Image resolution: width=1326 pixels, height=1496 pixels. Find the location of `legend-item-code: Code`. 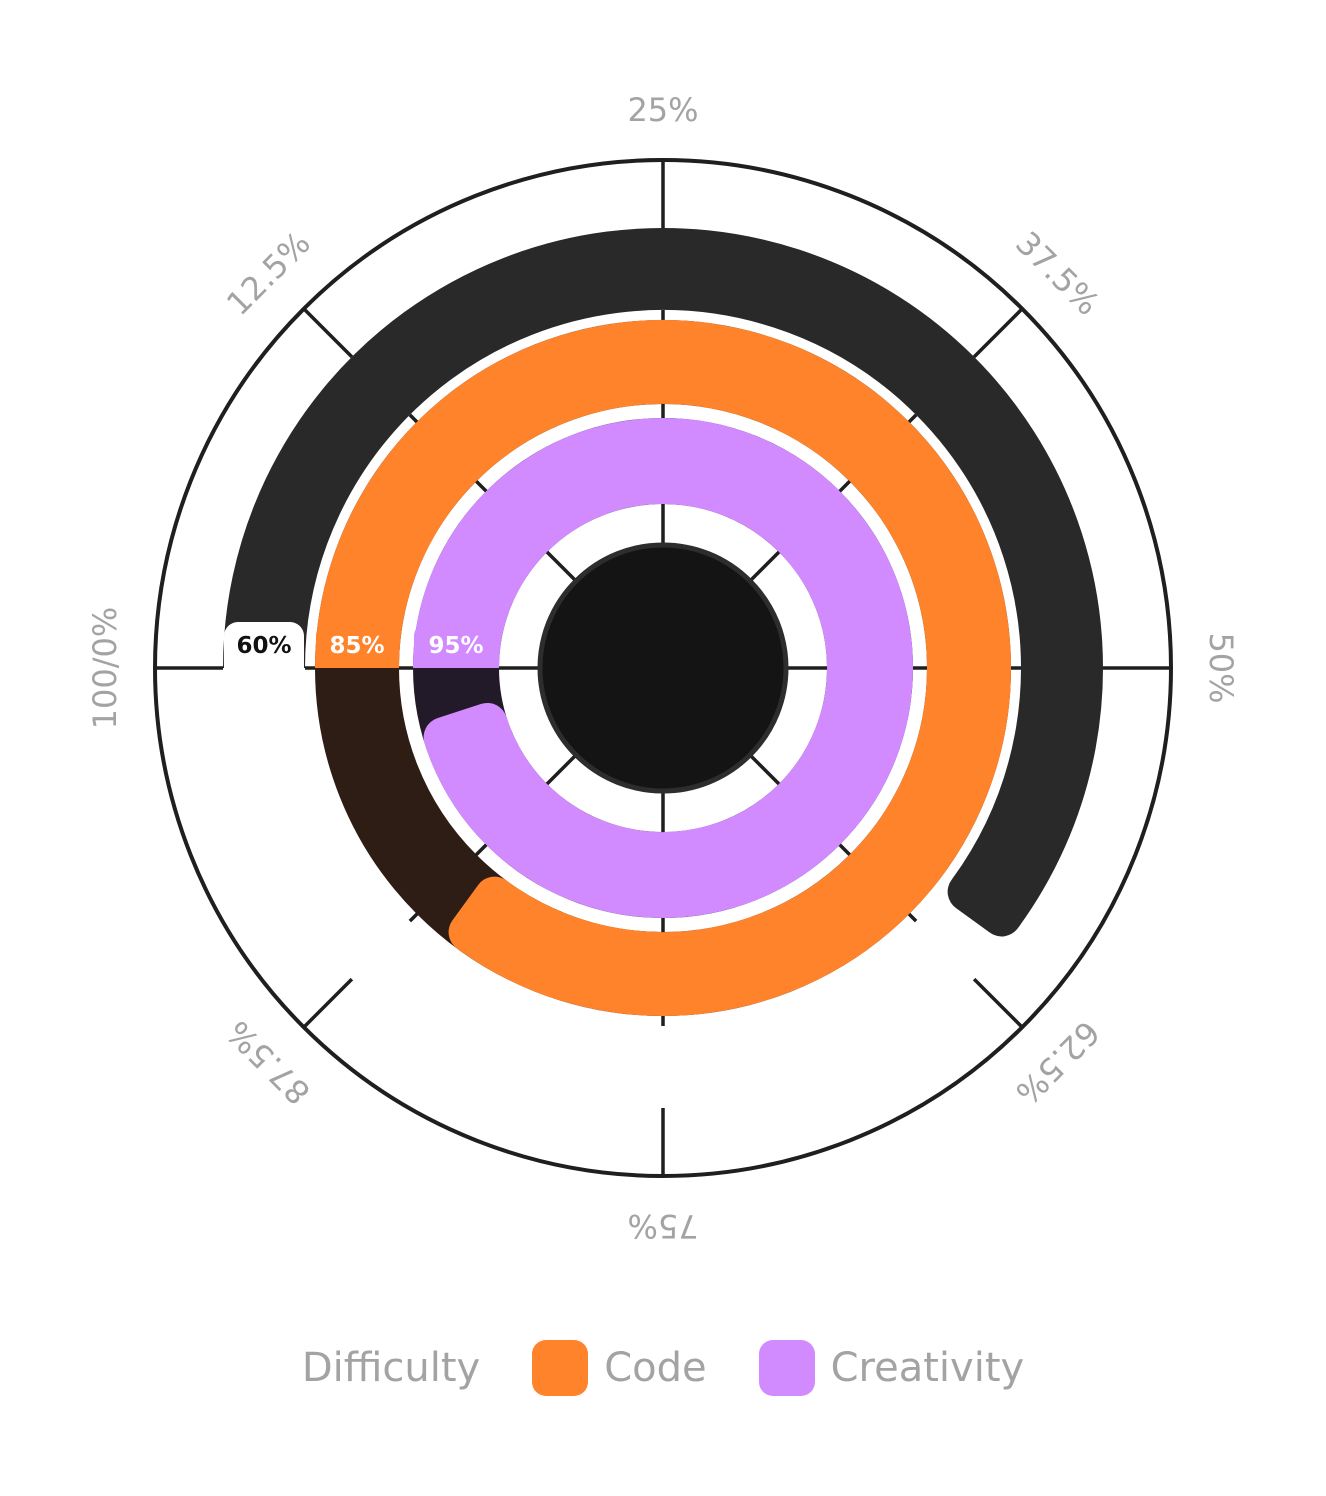

legend-item-code: Code is located at coordinates (619, 1368).